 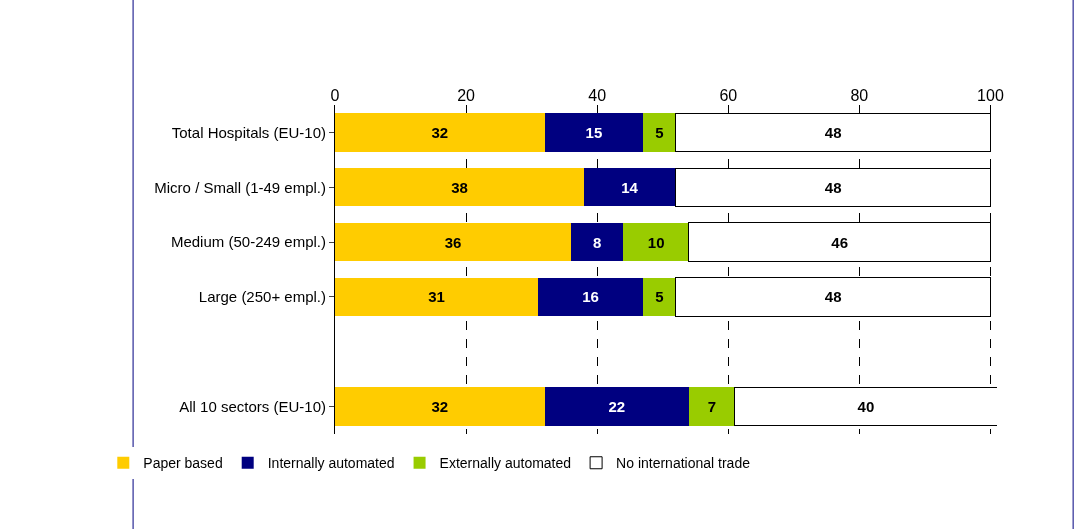 What do you see at coordinates (331, 463) in the screenshot?
I see `legend-label: Internally automated` at bounding box center [331, 463].